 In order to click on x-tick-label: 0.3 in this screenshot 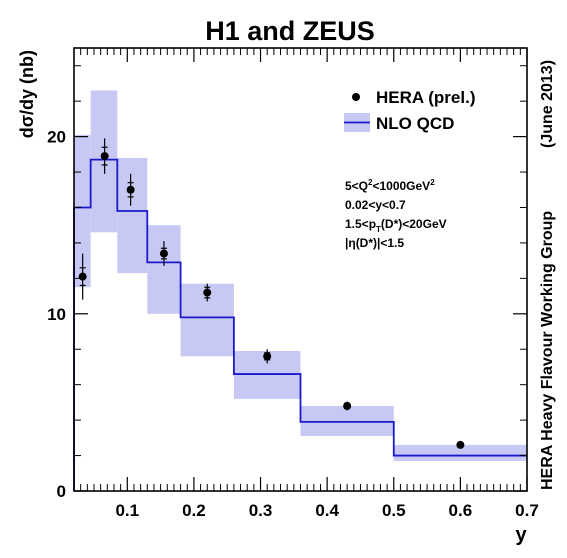, I will do `click(261, 510)`.